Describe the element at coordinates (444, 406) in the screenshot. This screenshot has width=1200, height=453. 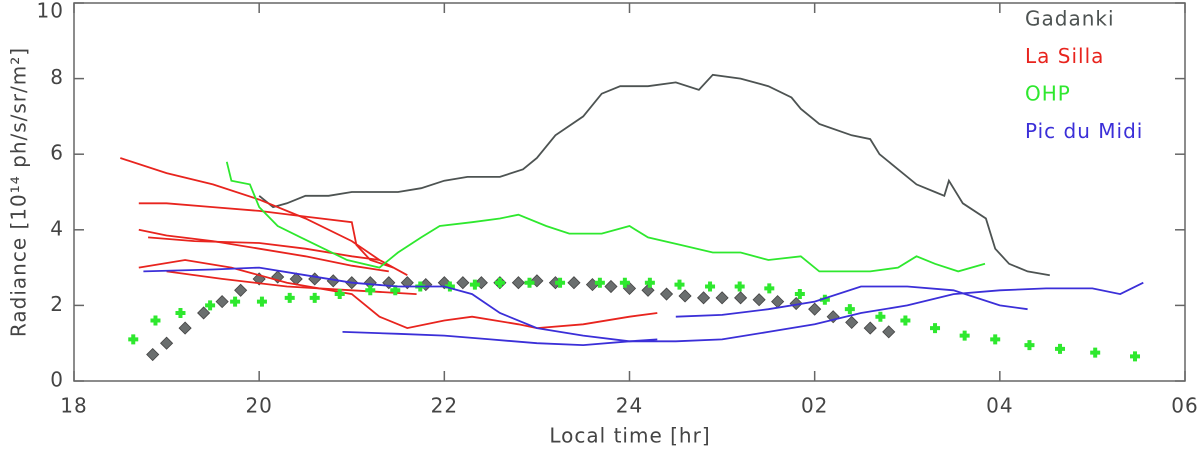
I see `x-tick-label: 22` at that location.